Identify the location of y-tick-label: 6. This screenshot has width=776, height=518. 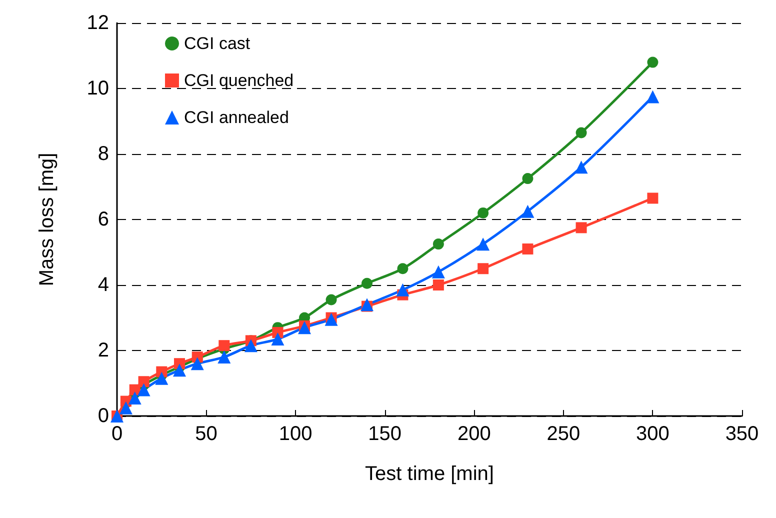
(103, 219).